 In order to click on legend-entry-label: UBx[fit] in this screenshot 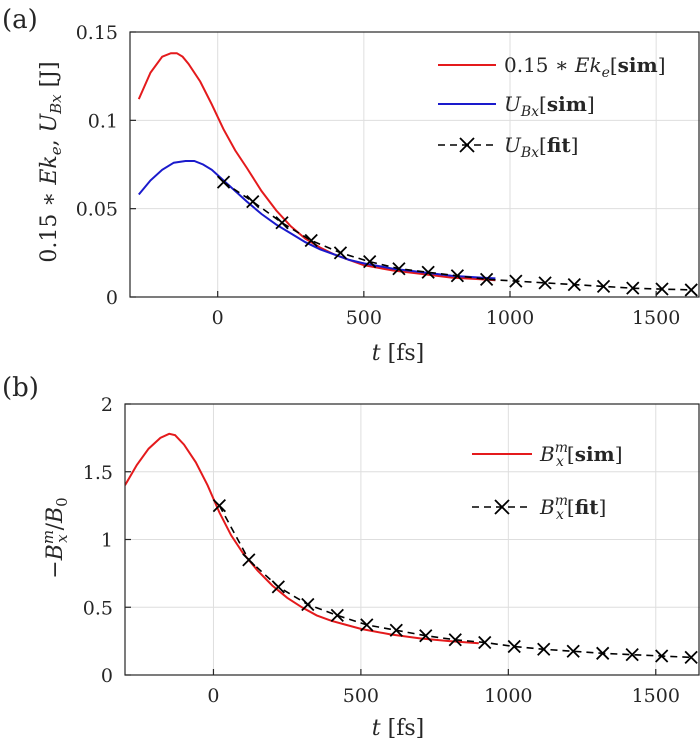, I will do `click(541, 147)`.